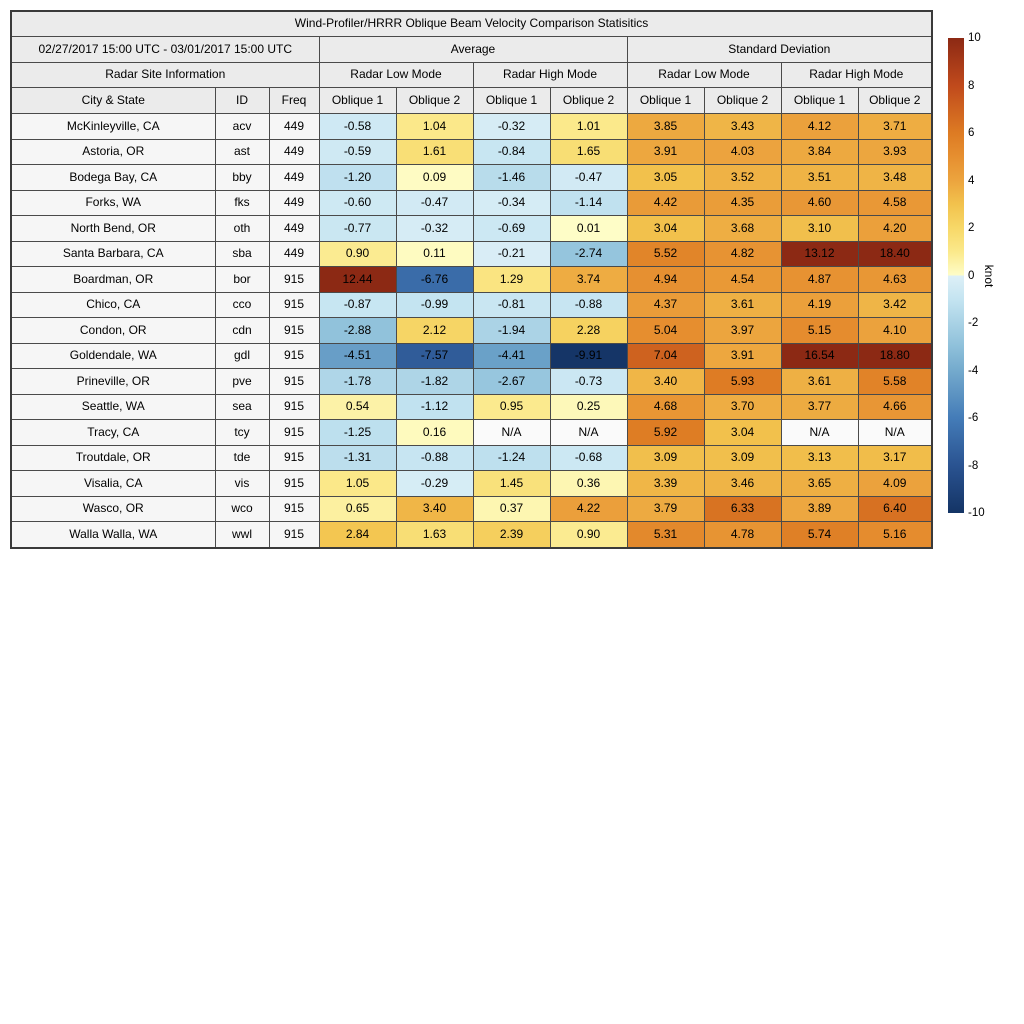  What do you see at coordinates (588, 355) in the screenshot?
I see `cell-value: -9.91` at bounding box center [588, 355].